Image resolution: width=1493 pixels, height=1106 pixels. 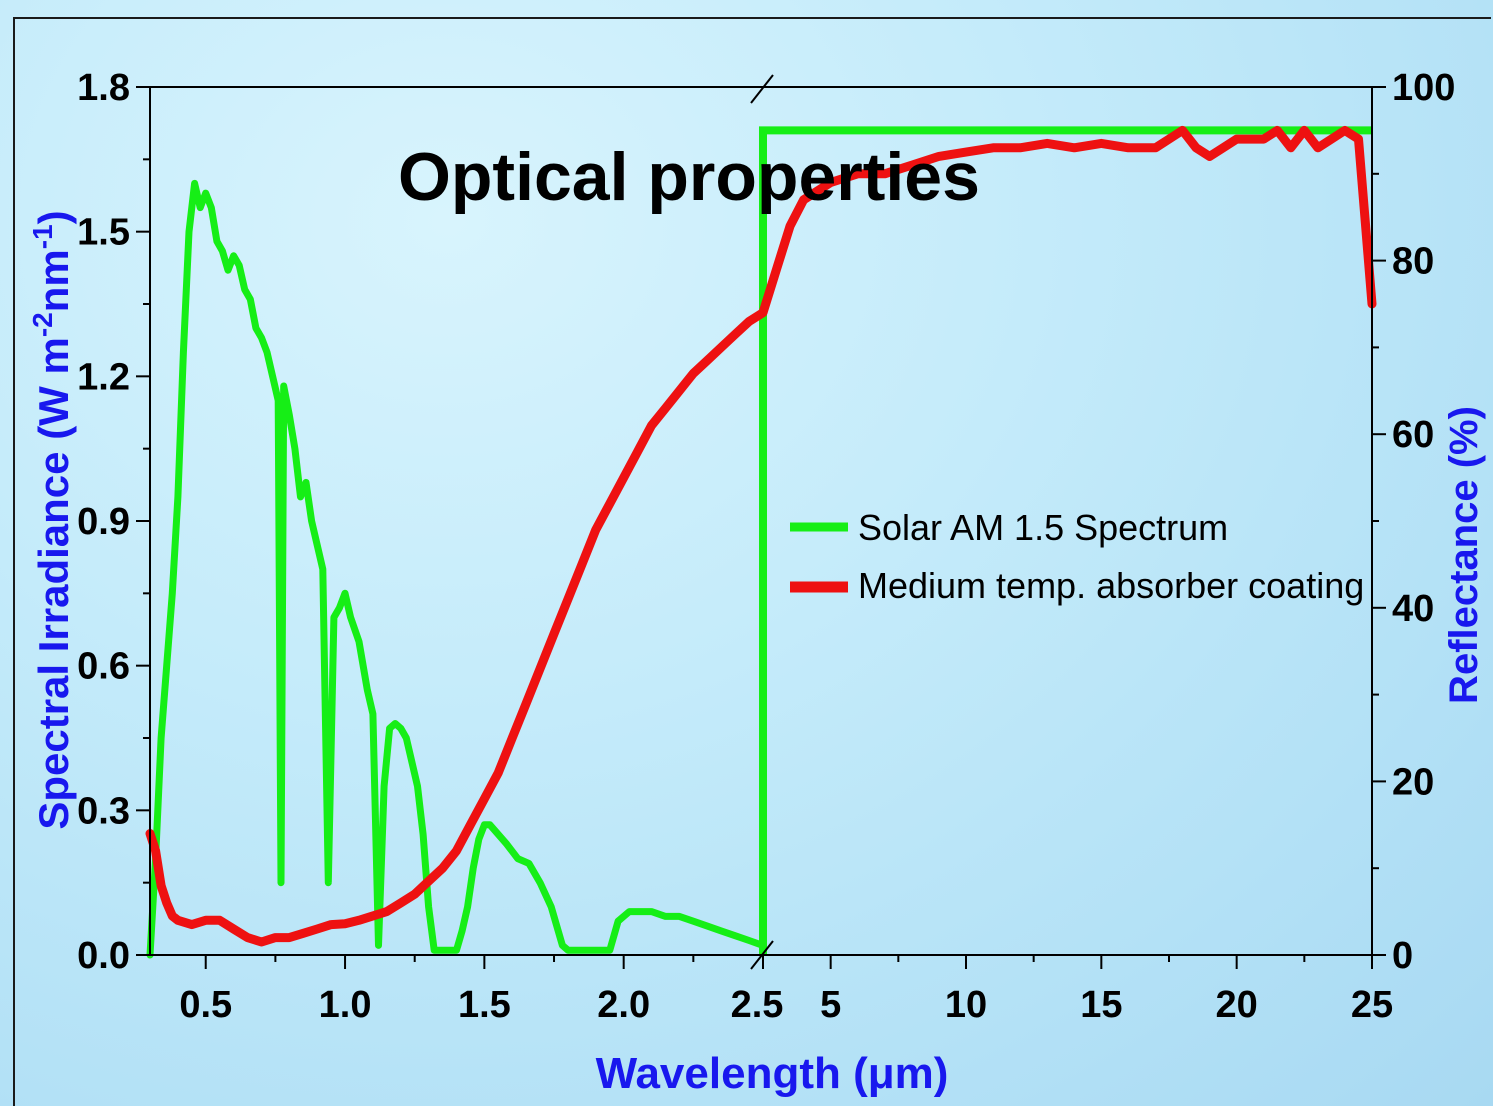 I want to click on y-left-title-part2: nm, so click(x=53, y=280).